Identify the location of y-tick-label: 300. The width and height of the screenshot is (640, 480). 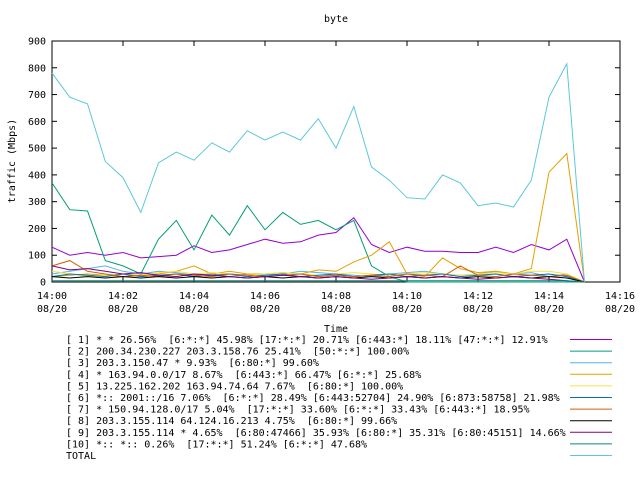
(37, 202).